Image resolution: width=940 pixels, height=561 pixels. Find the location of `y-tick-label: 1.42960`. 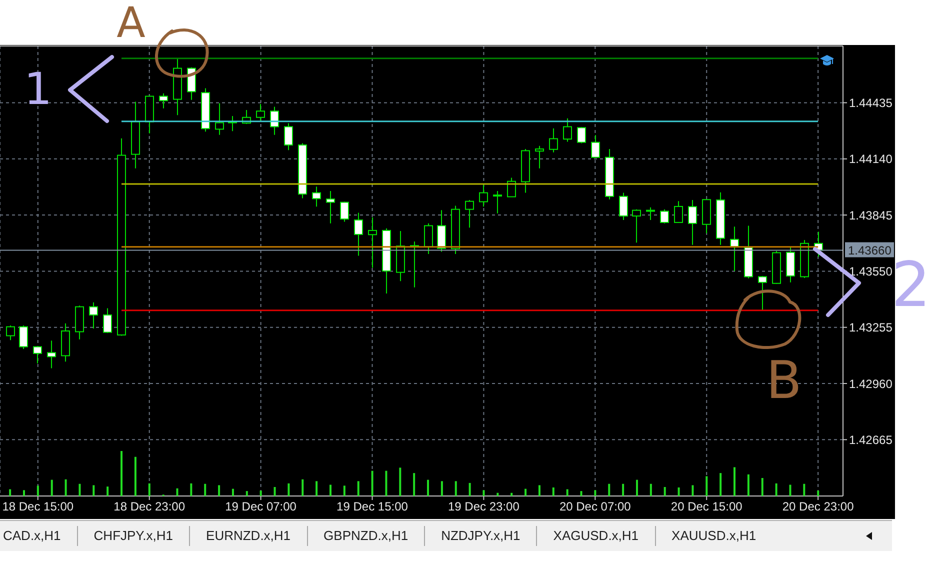

y-tick-label: 1.42960 is located at coordinates (871, 383).